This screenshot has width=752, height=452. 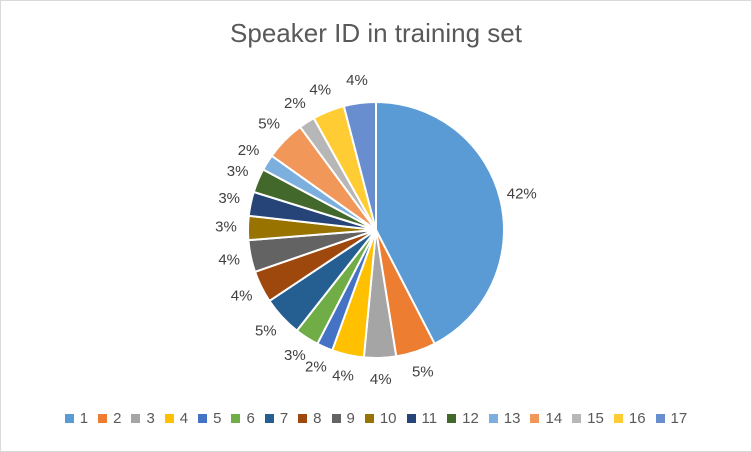 I want to click on legend-item-17: 17, so click(x=671, y=418).